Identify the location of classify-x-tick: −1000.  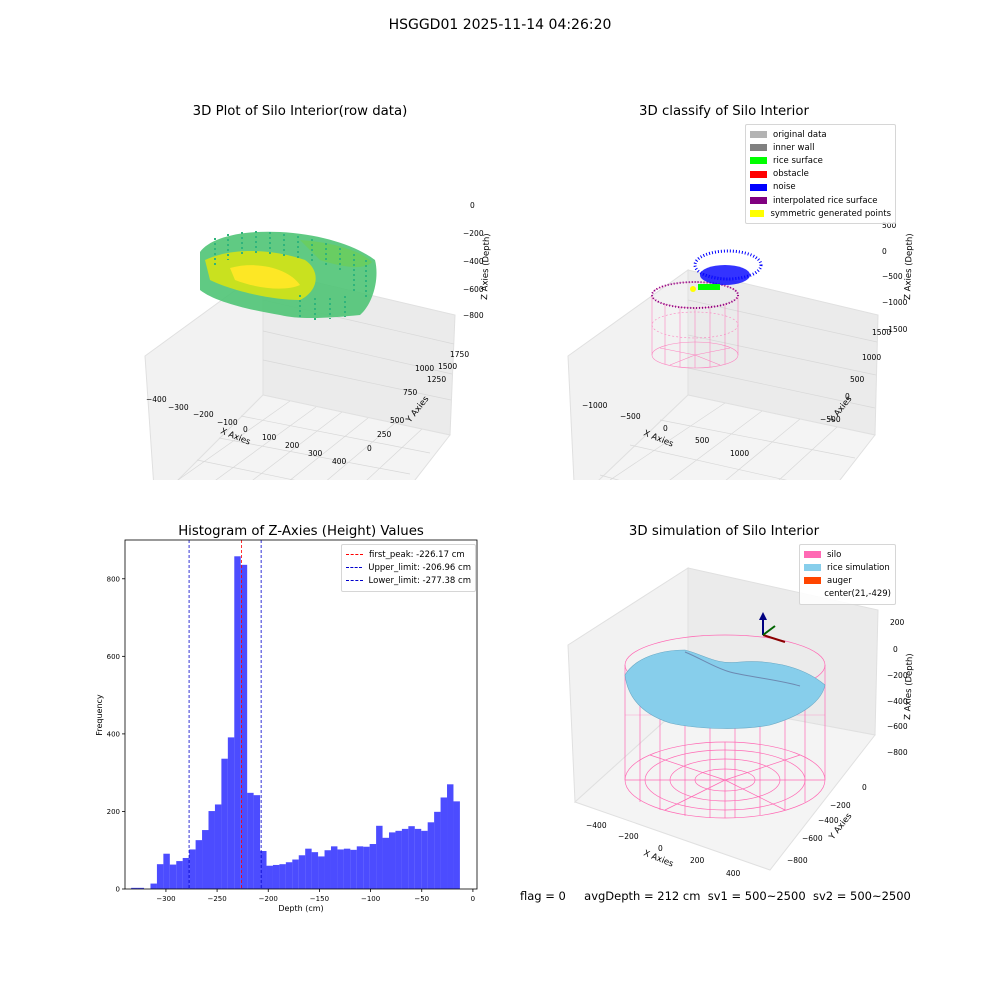
(595, 405).